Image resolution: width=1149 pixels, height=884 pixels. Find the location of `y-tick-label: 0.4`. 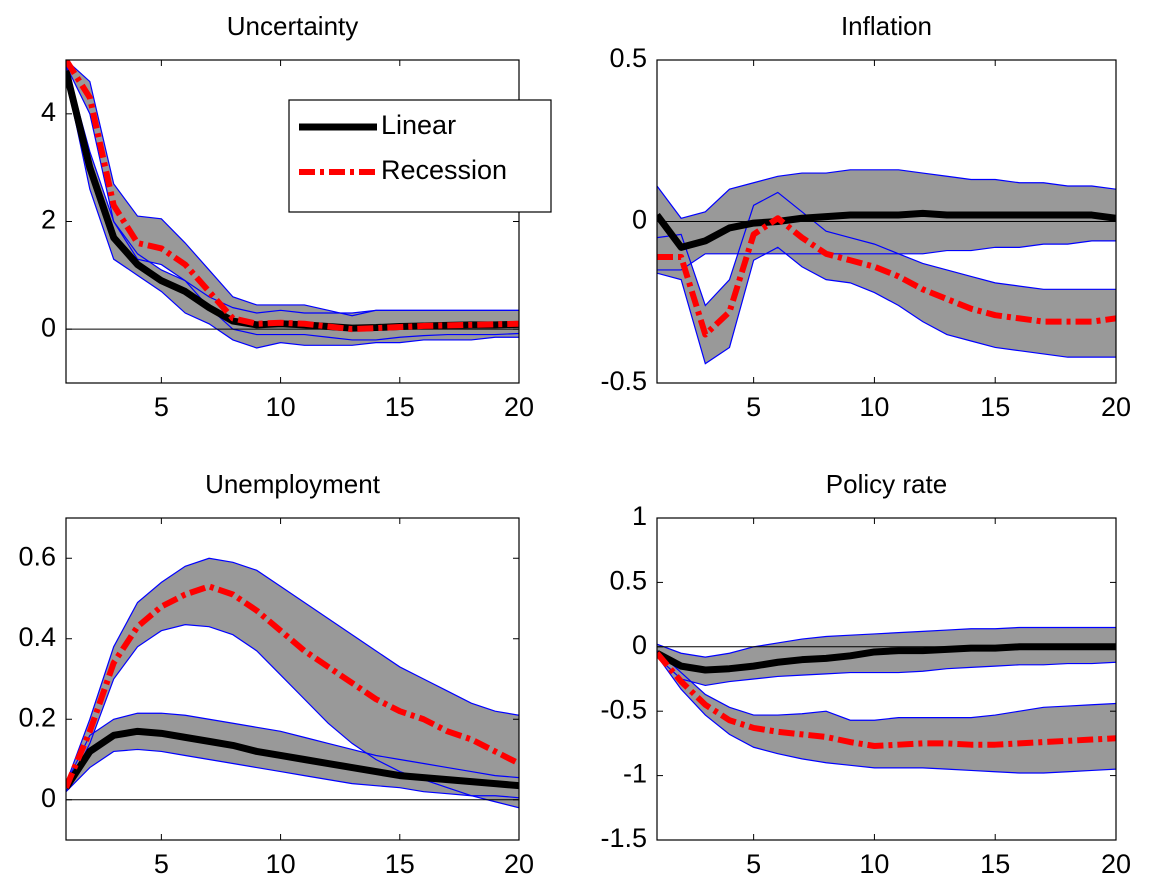

y-tick-label: 0.4 is located at coordinates (37, 637).